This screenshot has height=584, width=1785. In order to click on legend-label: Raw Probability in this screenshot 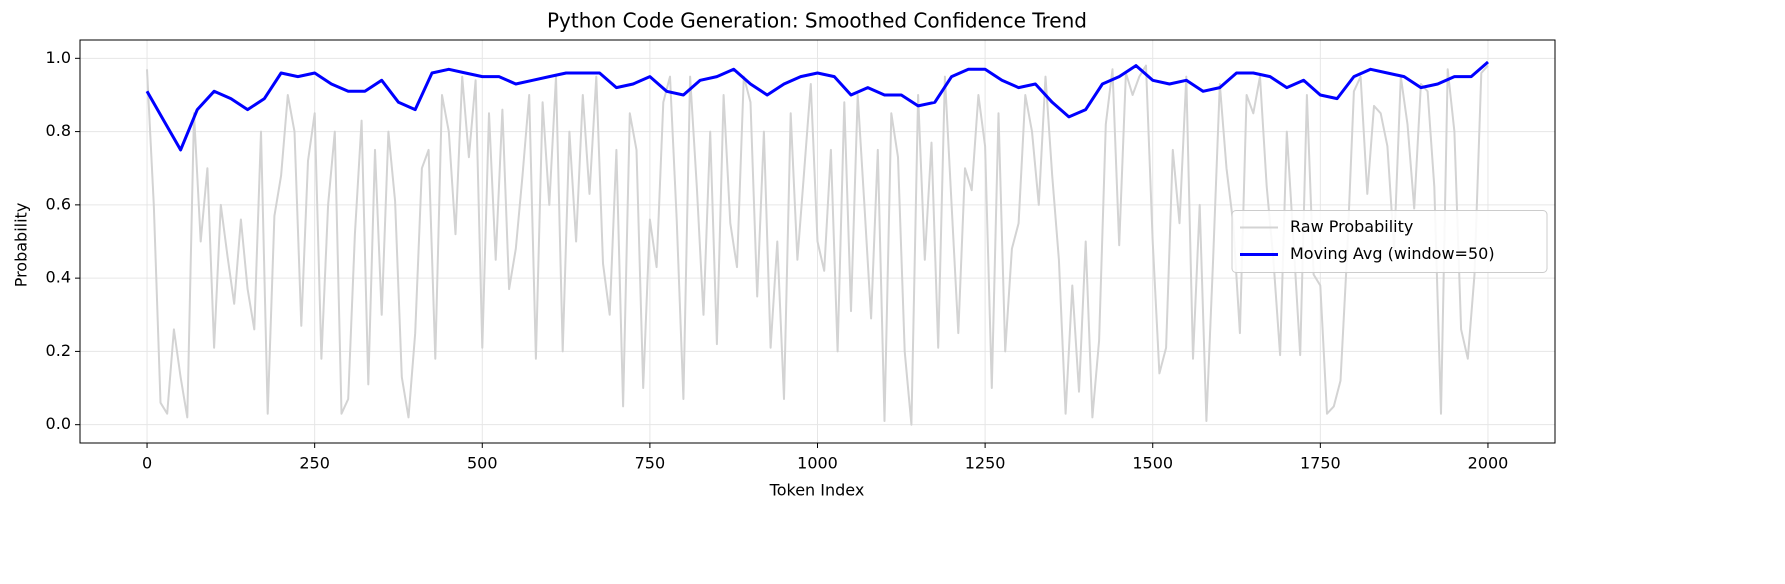, I will do `click(1351, 226)`.